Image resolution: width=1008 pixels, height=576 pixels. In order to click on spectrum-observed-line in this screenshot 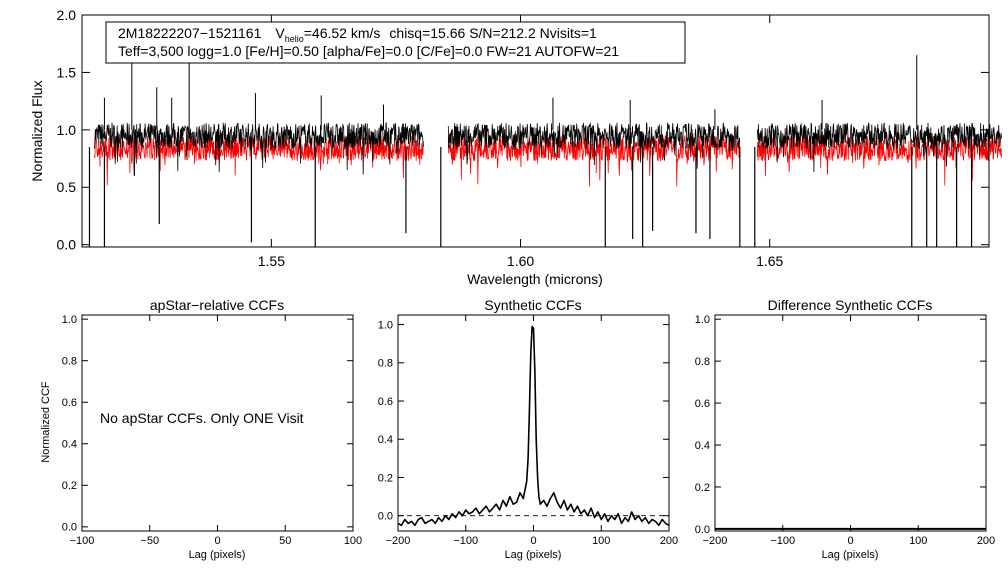, I will do `click(548, 148)`.